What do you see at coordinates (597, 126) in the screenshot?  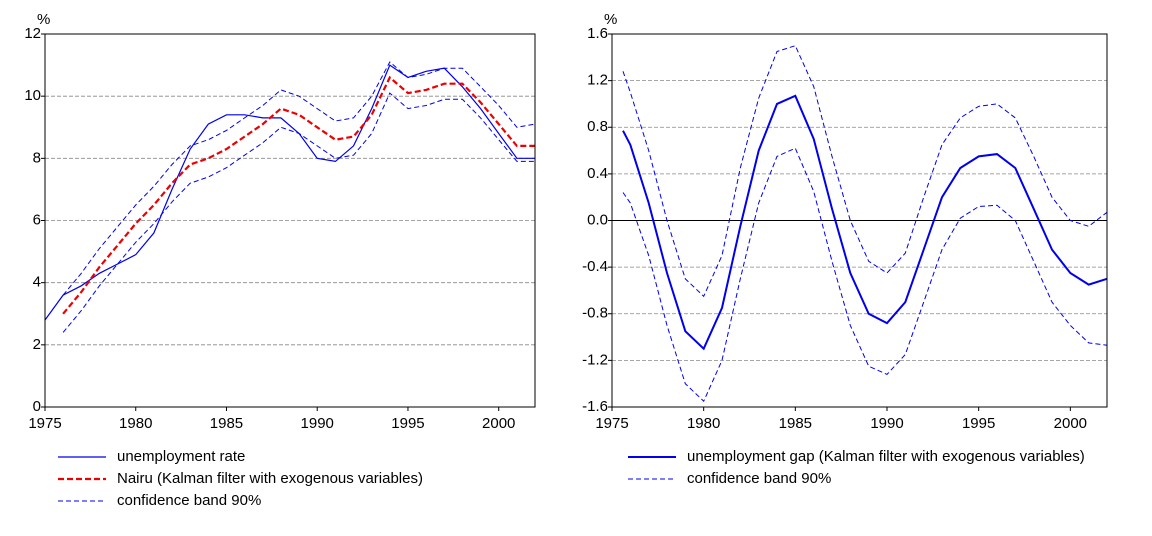 I see `y-tick-label: 0.8` at bounding box center [597, 126].